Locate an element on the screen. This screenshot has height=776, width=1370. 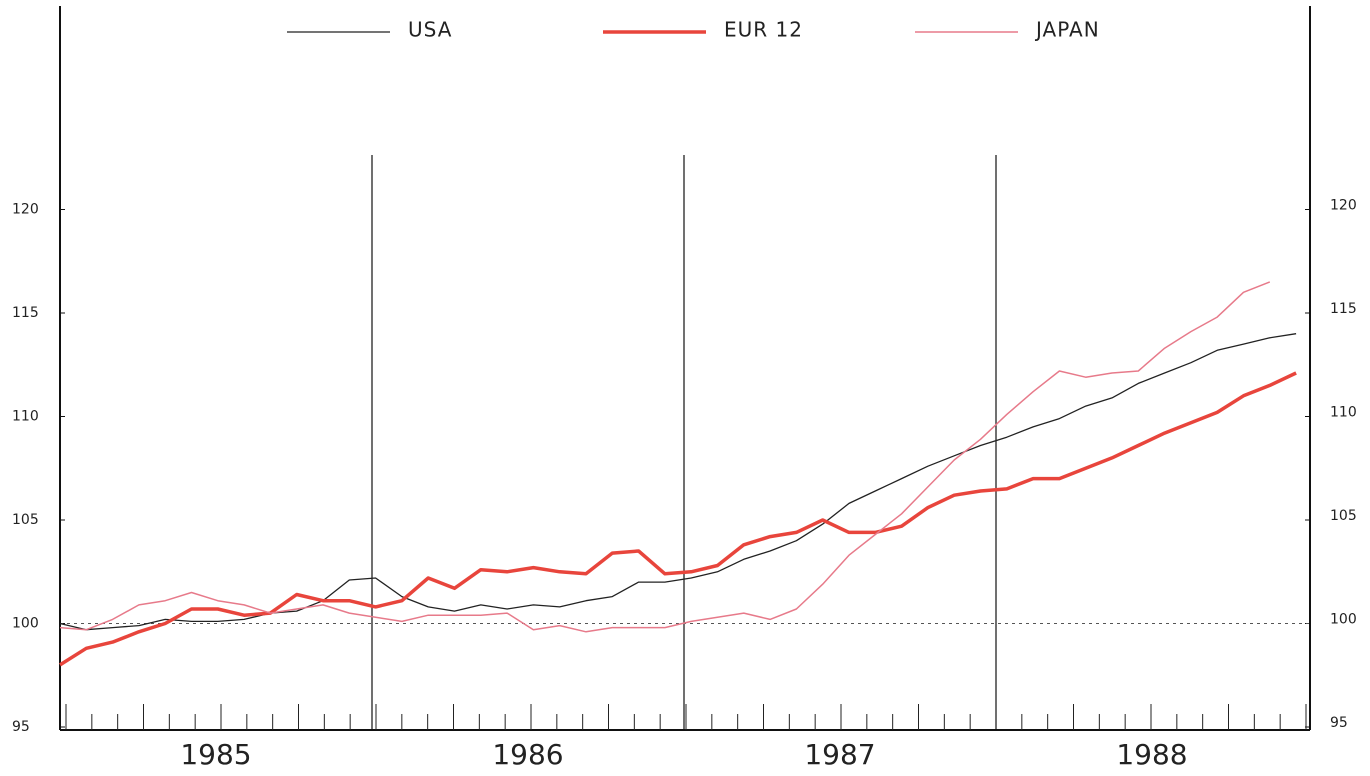
legend-label: EUR 12 is located at coordinates (763, 30).